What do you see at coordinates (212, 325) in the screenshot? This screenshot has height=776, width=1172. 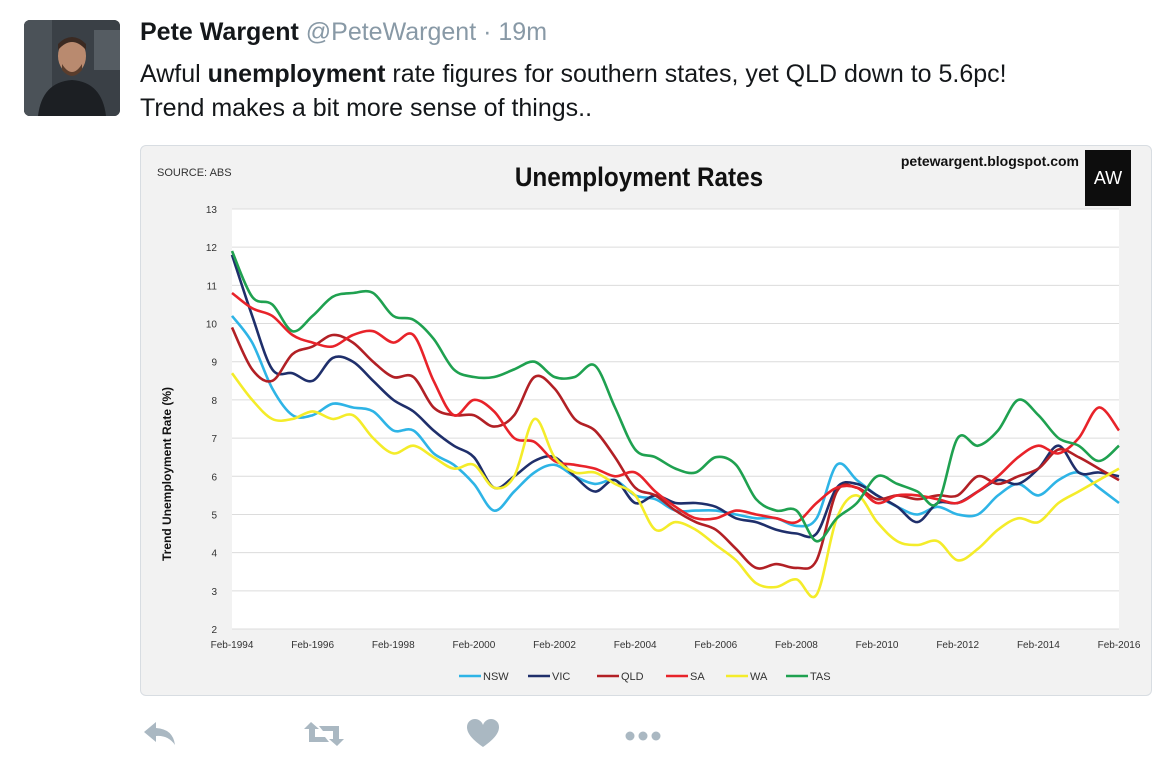 I see `y-tick-label: 10` at bounding box center [212, 325].